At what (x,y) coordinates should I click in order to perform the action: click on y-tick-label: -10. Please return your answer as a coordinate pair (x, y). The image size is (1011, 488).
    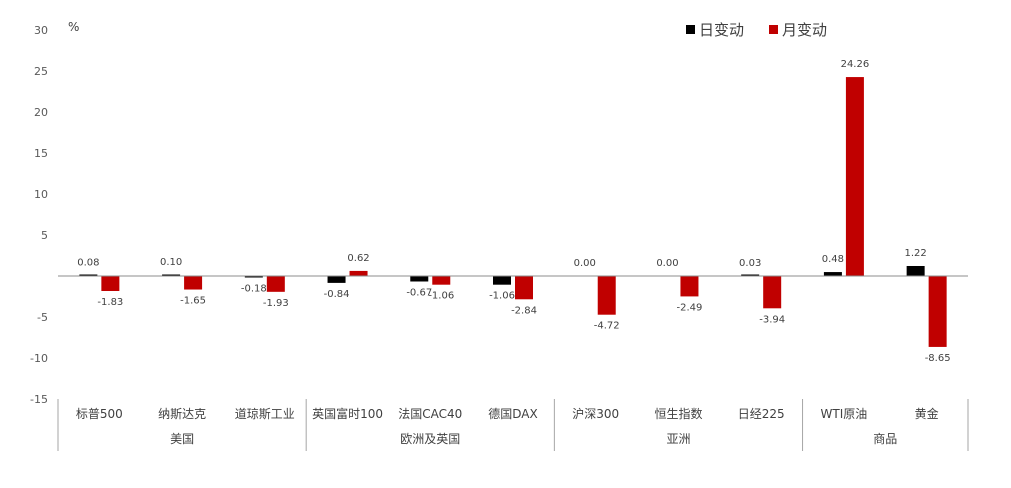
    Looking at the image, I should click on (39, 358).